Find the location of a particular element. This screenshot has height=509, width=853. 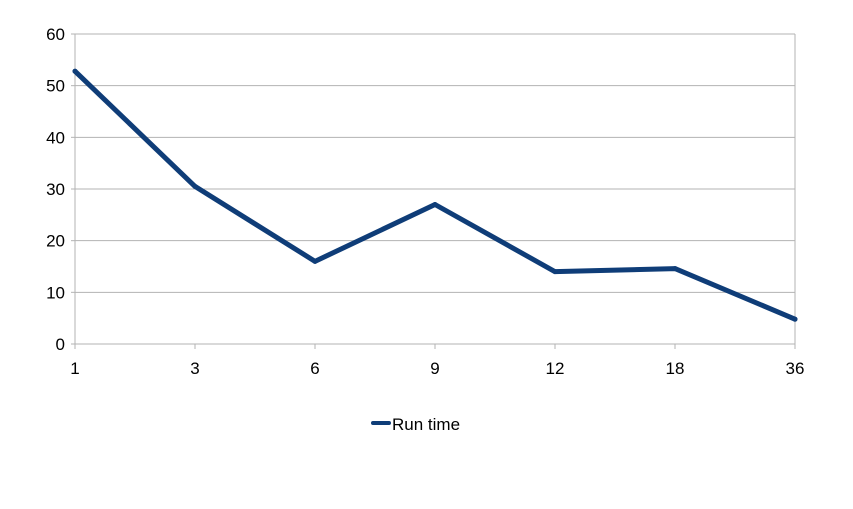

legend-label-run-time: Run time is located at coordinates (426, 424).